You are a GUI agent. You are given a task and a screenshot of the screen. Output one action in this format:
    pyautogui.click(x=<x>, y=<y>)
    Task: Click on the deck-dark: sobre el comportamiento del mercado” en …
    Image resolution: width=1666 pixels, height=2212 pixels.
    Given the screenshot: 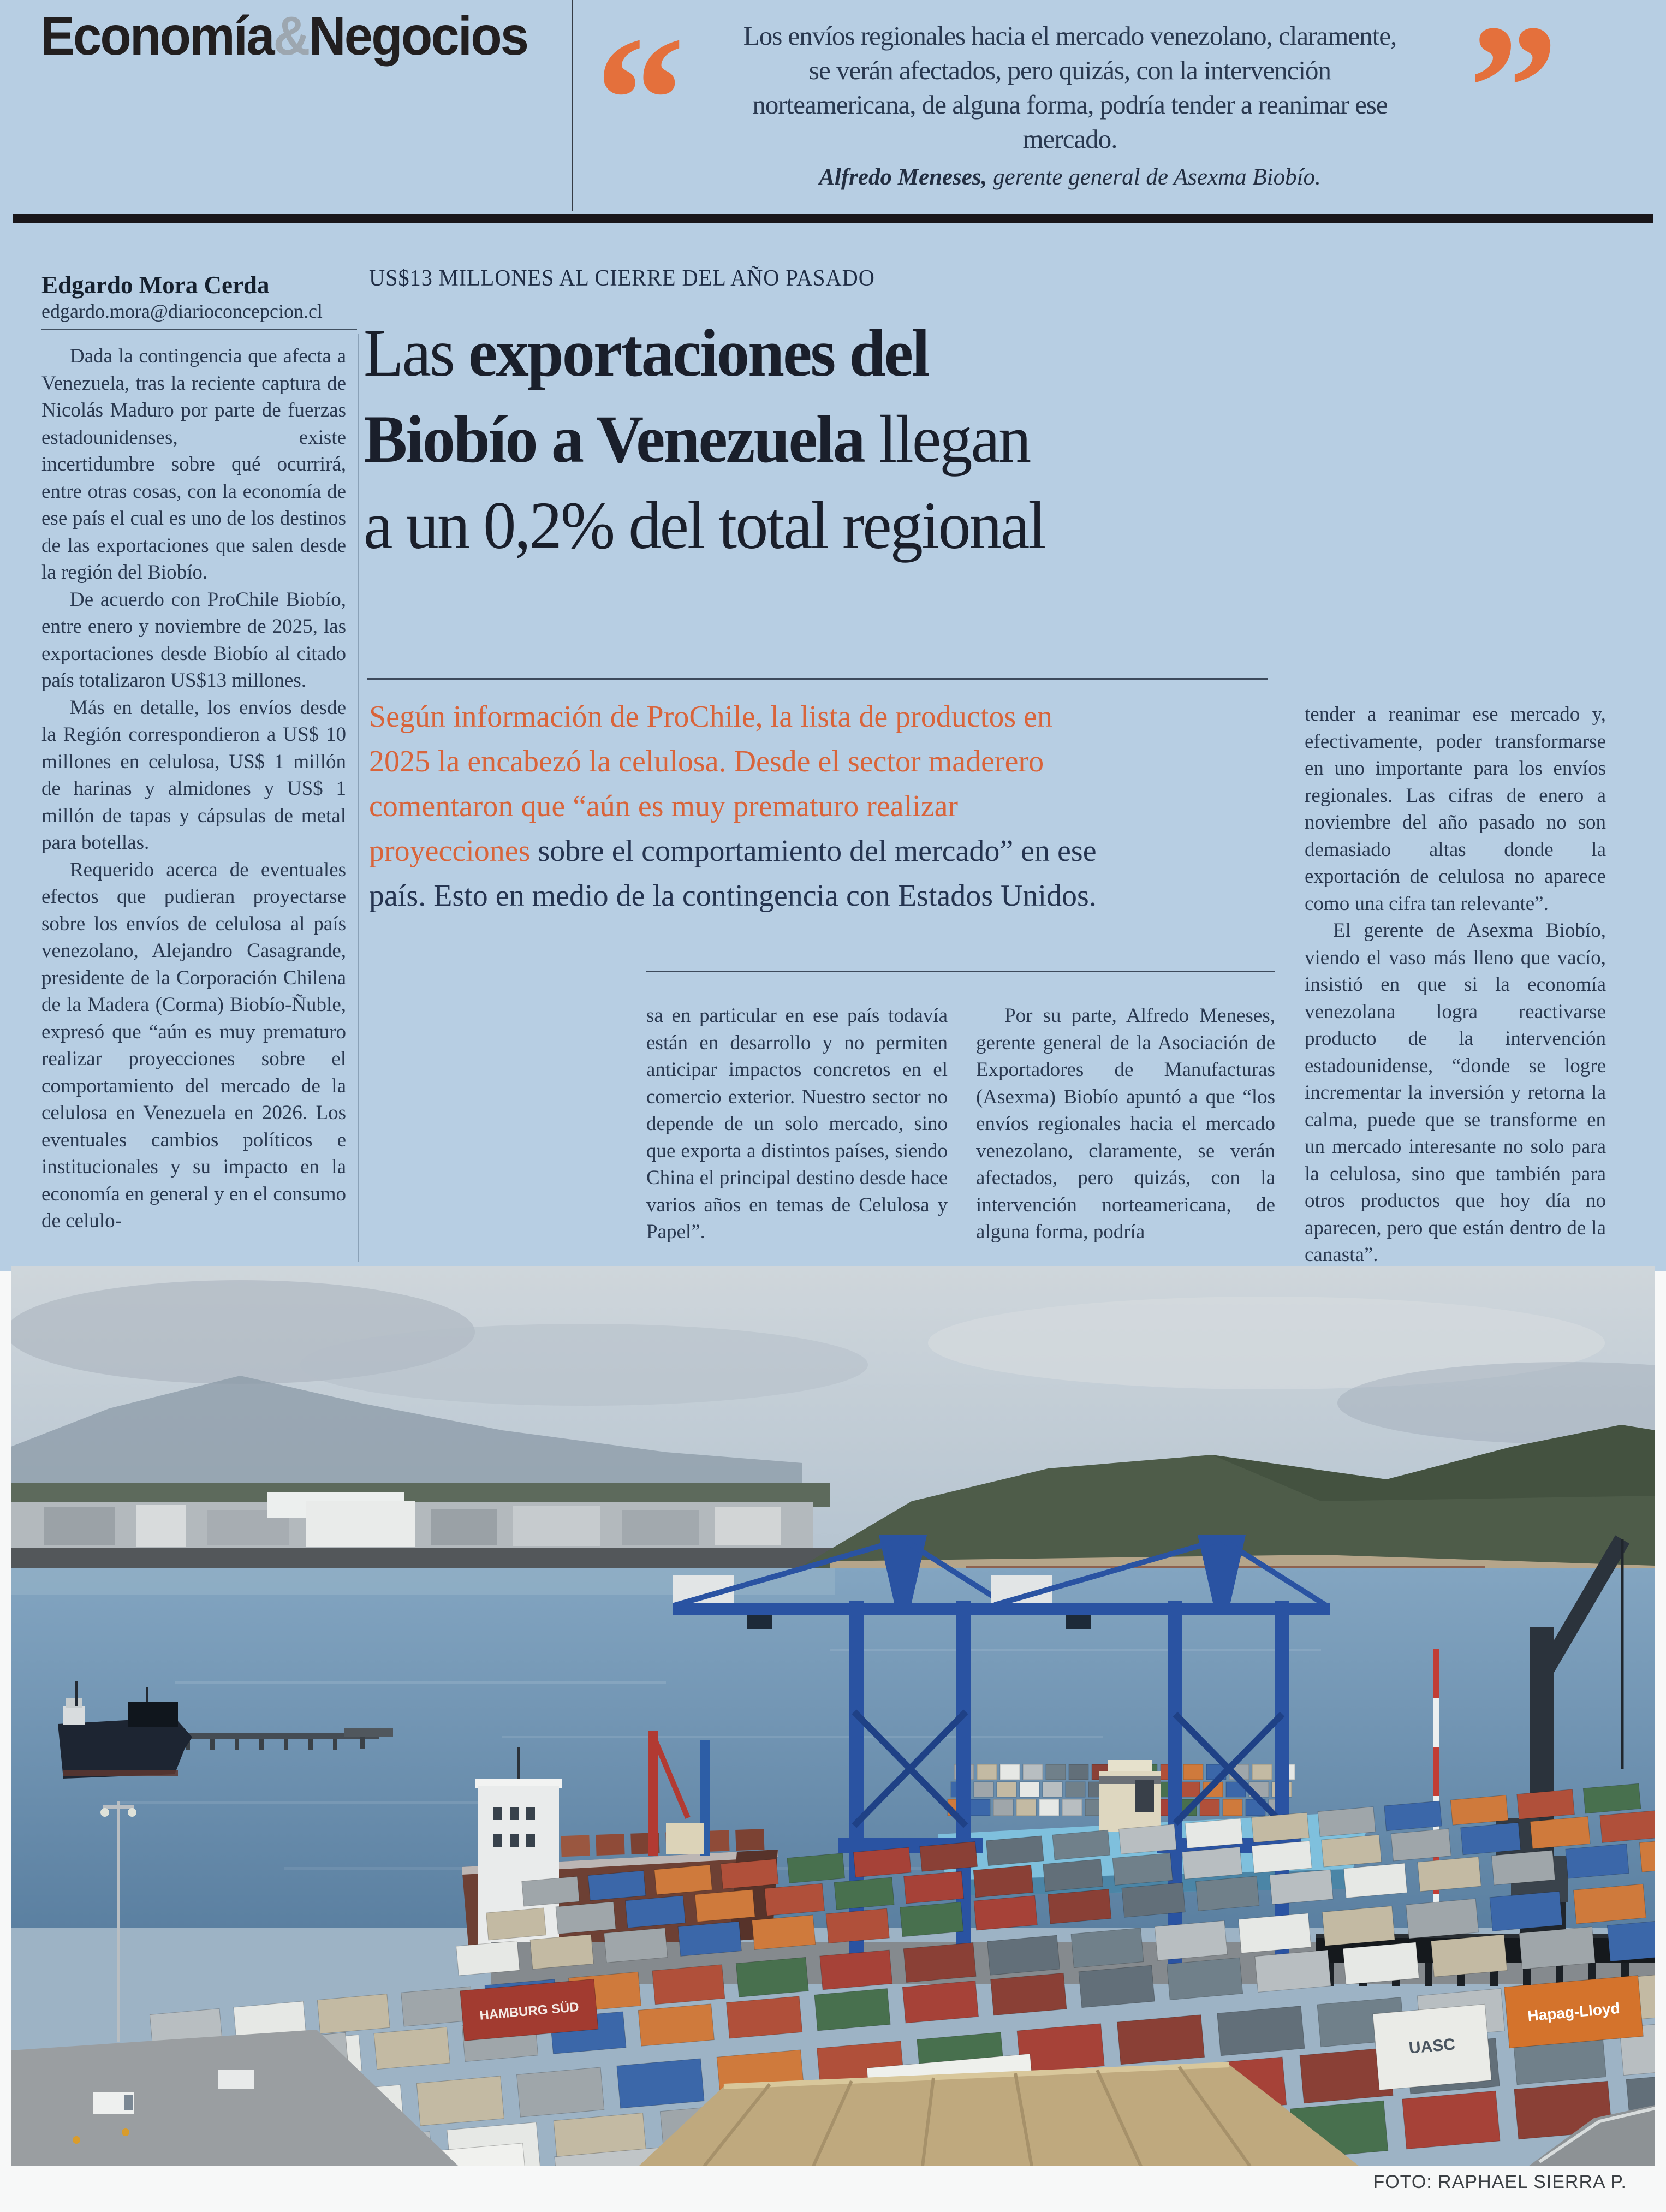 What is the action you would take?
    pyautogui.click(x=813, y=851)
    